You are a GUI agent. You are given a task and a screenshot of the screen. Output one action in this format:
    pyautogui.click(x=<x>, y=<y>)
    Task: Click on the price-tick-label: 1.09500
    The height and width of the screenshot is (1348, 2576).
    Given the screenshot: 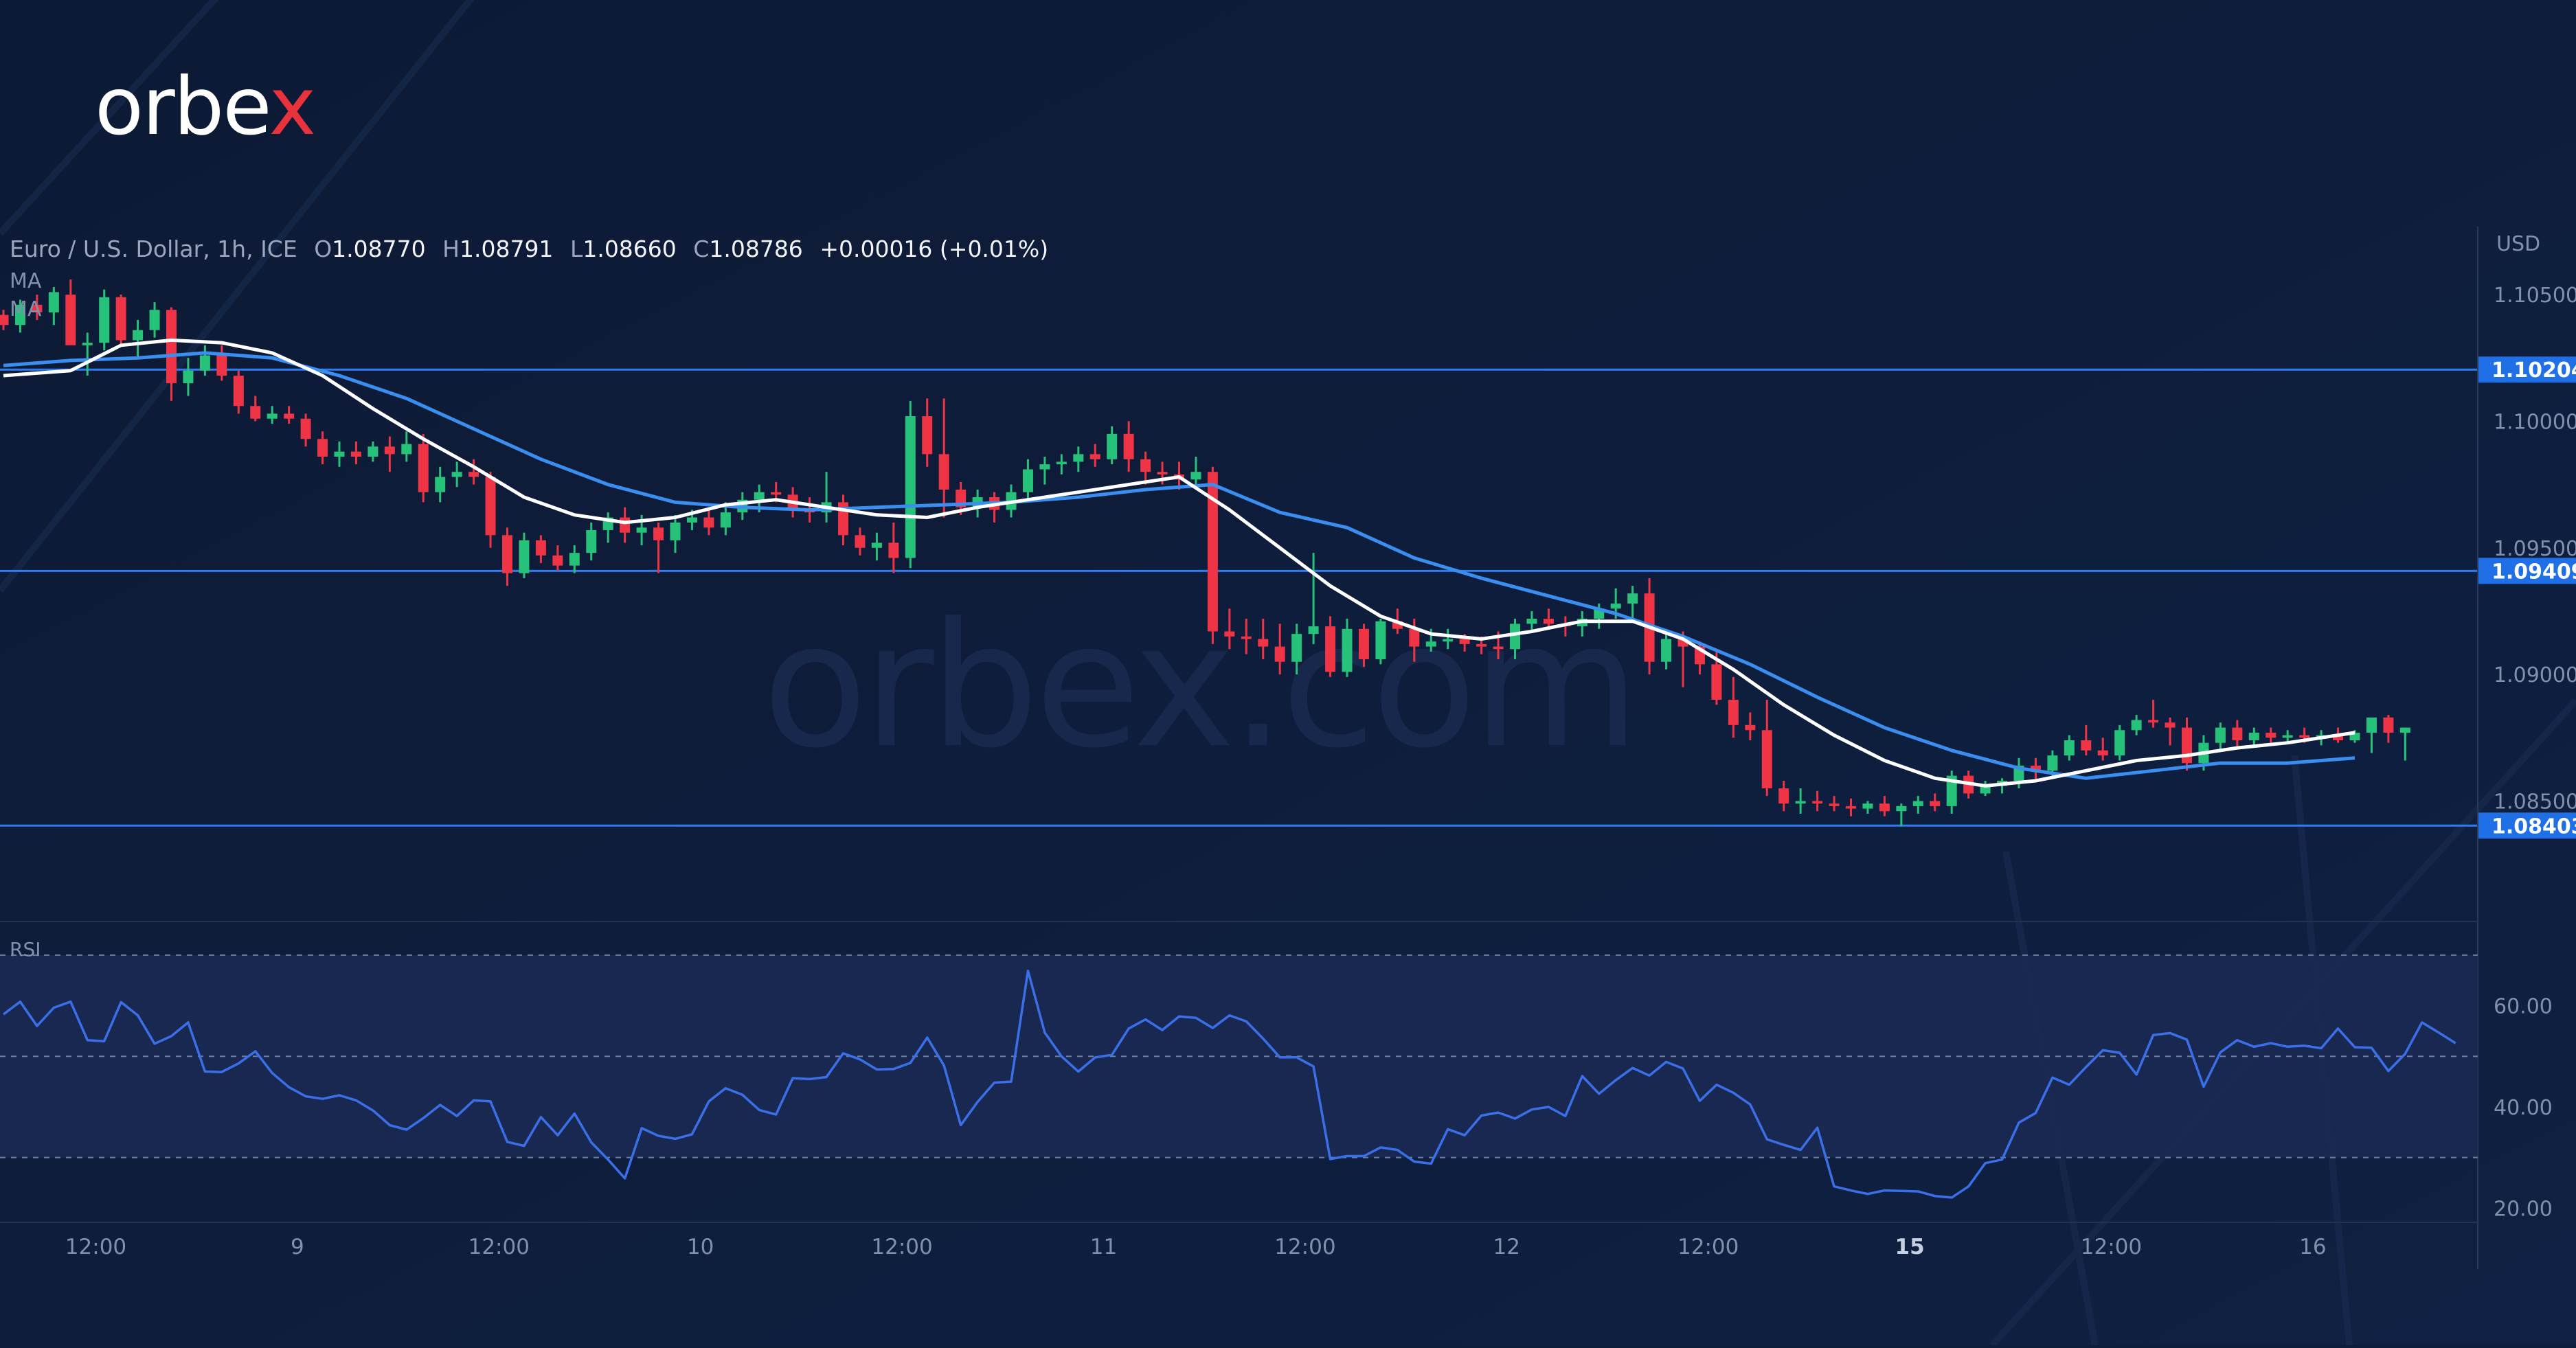 What is the action you would take?
    pyautogui.click(x=2535, y=549)
    